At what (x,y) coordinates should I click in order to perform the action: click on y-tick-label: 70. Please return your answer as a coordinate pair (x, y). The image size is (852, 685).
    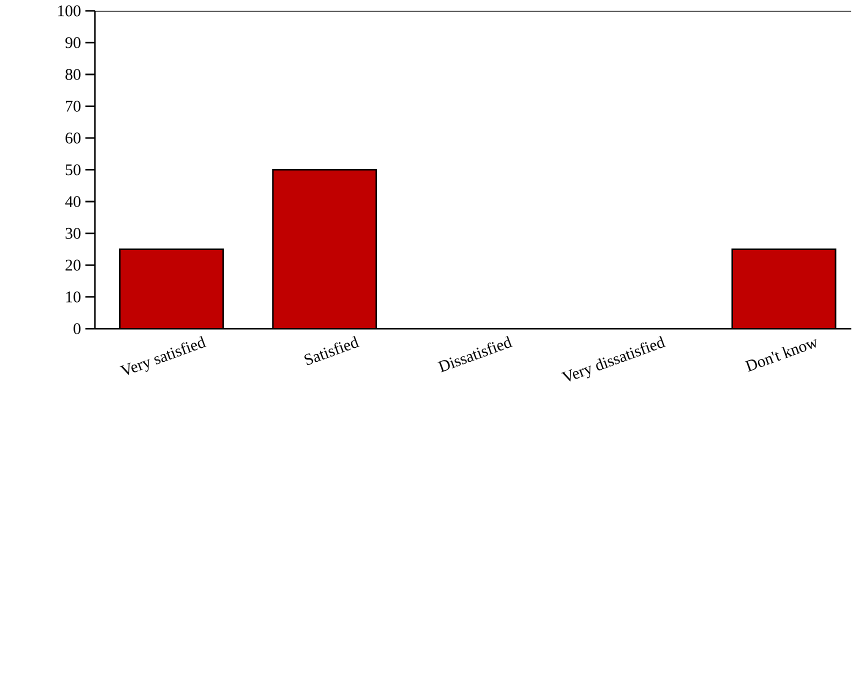
    Looking at the image, I should click on (73, 106).